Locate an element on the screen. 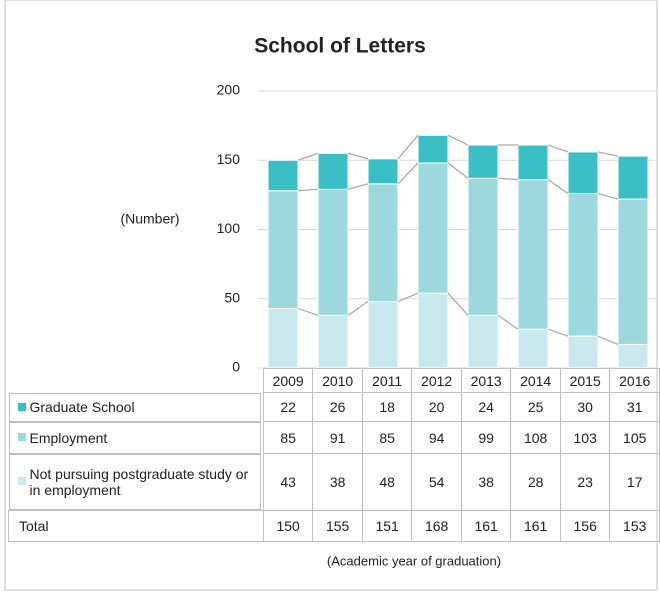 Image resolution: width=660 pixels, height=592 pixels. y-tick-label: 200 is located at coordinates (229, 90).